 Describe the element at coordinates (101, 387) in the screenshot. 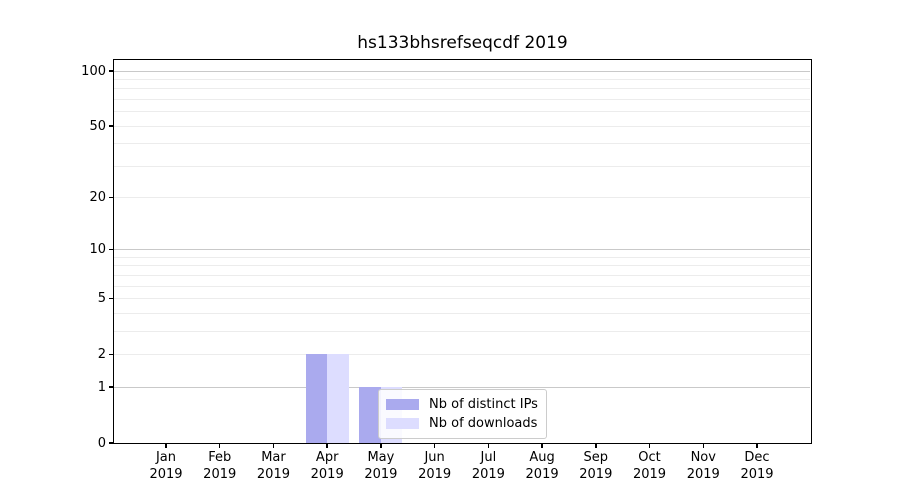

I see `y-tick-label-1: 1` at that location.